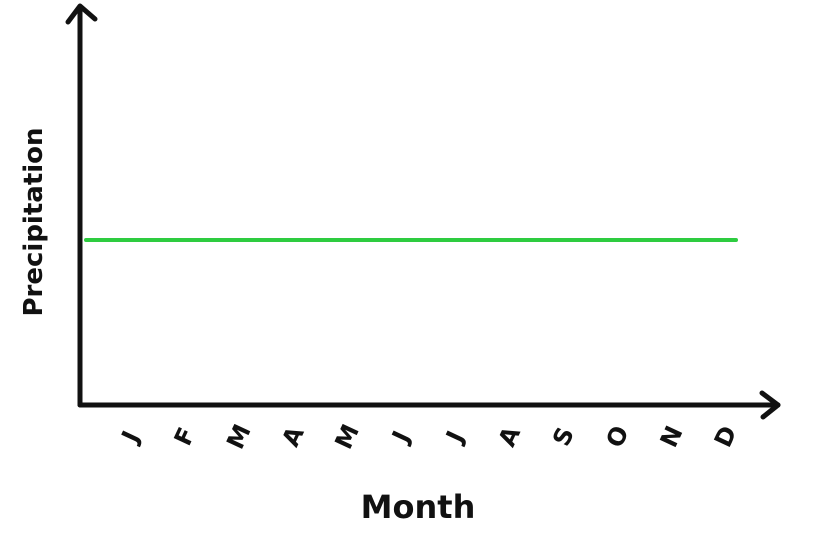  Describe the element at coordinates (618, 436) in the screenshot. I see `x-tick-label: O` at that location.